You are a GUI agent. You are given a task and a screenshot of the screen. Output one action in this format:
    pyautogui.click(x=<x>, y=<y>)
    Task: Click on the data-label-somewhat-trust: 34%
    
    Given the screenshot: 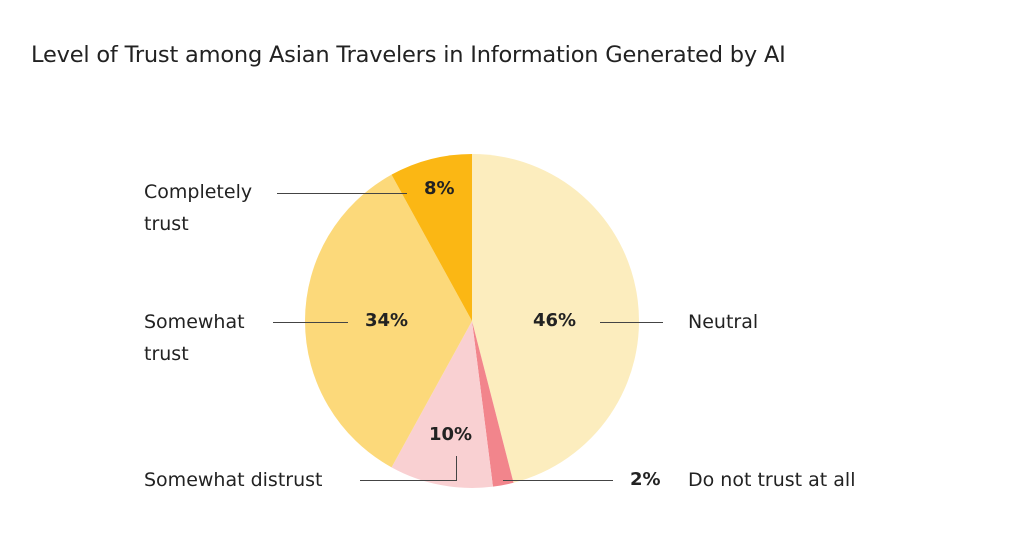 What is the action you would take?
    pyautogui.click(x=387, y=320)
    